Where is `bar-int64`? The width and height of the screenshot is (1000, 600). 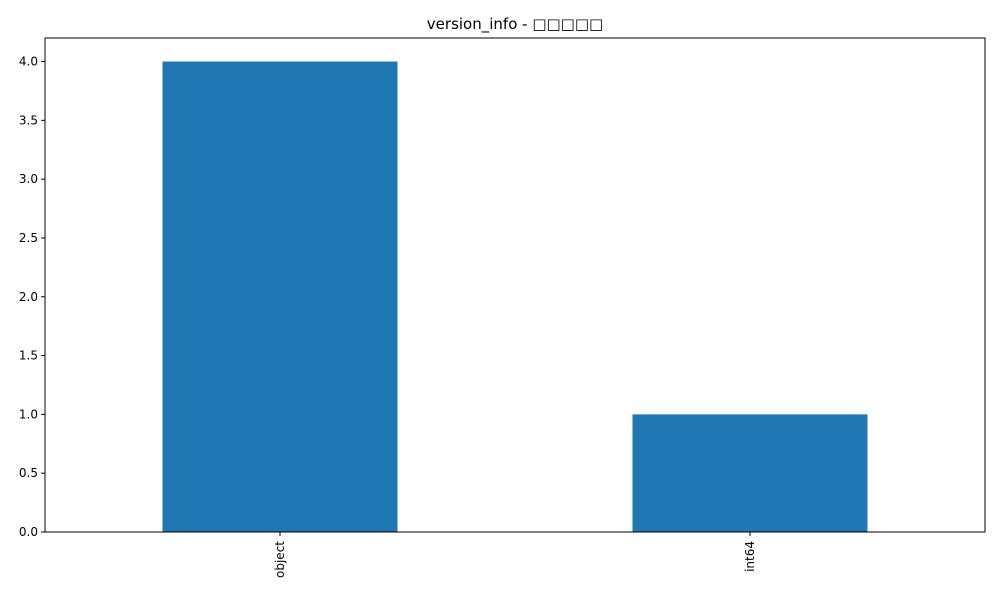
bar-int64 is located at coordinates (750, 473).